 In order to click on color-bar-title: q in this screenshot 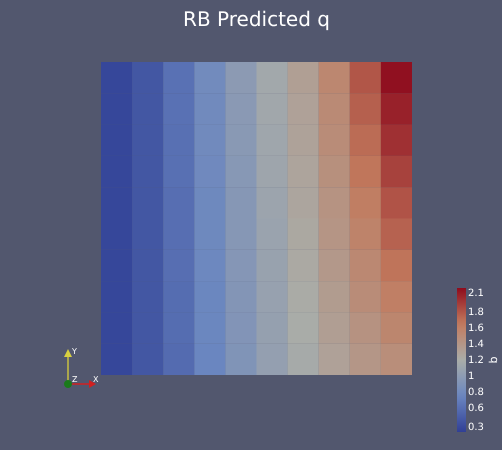, I will do `click(494, 360)`.